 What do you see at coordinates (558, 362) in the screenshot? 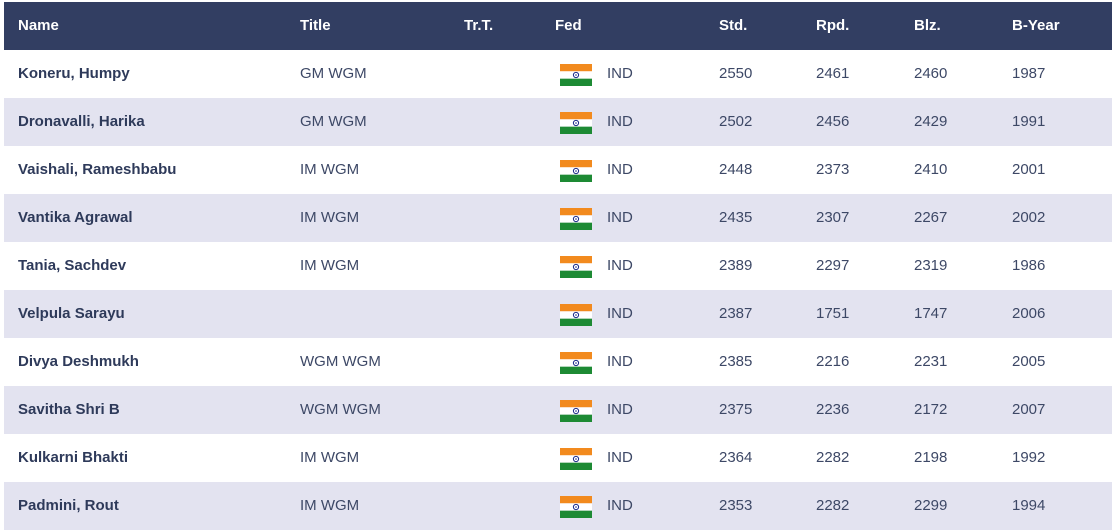
I see `table-row: Divya Deshmukh WGM WGM IND 2385 2216 2231 2005` at bounding box center [558, 362].